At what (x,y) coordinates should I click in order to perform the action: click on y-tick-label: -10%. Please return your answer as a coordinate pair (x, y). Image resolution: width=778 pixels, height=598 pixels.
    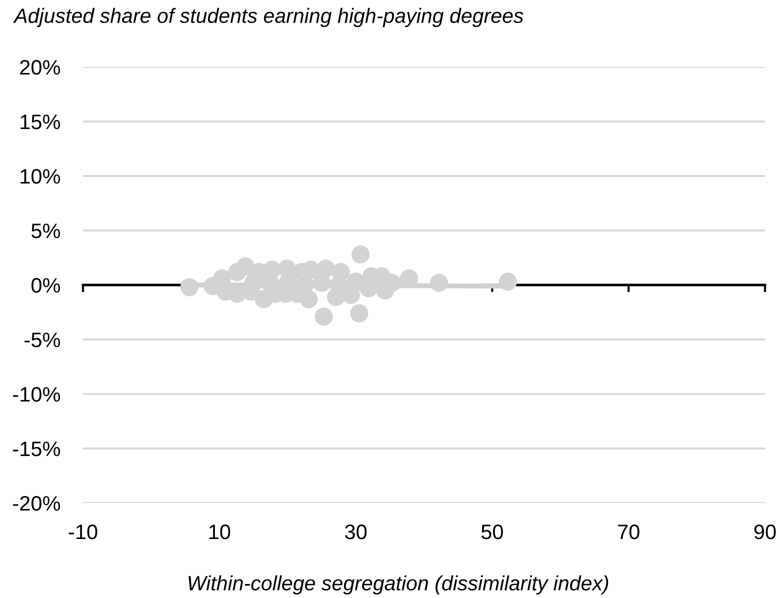
    Looking at the image, I should click on (36, 394).